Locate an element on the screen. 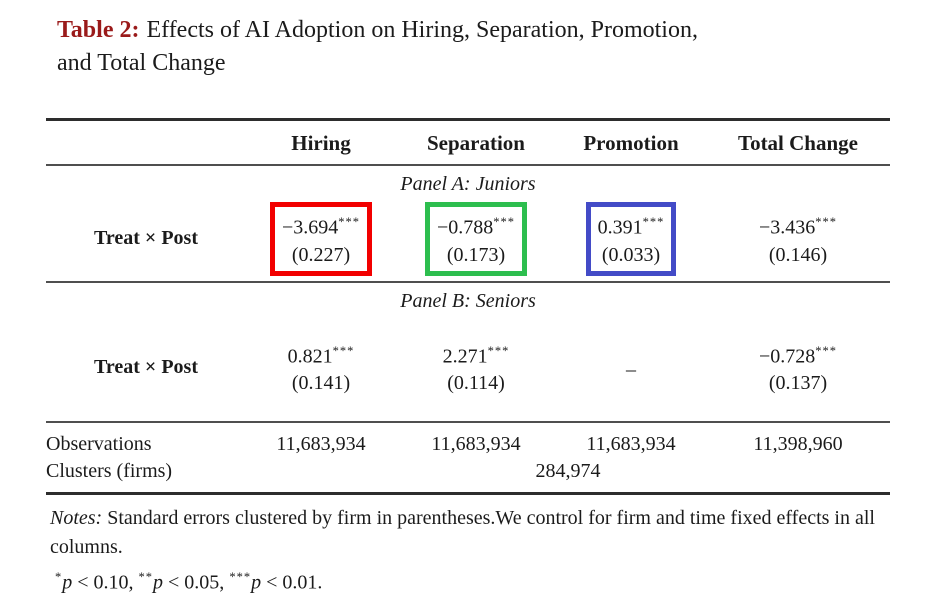  cell-juniors-separation: −0.788*** (0.173) is located at coordinates (476, 241).